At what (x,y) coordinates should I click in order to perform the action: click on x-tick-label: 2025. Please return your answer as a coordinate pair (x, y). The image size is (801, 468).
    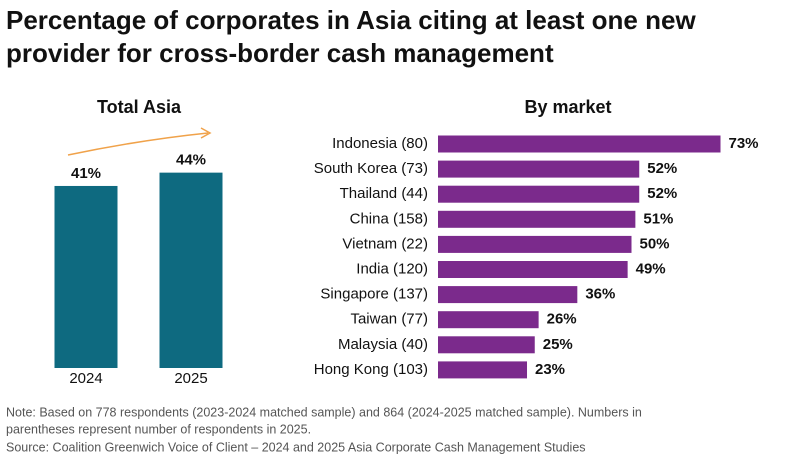
    Looking at the image, I should click on (190, 378).